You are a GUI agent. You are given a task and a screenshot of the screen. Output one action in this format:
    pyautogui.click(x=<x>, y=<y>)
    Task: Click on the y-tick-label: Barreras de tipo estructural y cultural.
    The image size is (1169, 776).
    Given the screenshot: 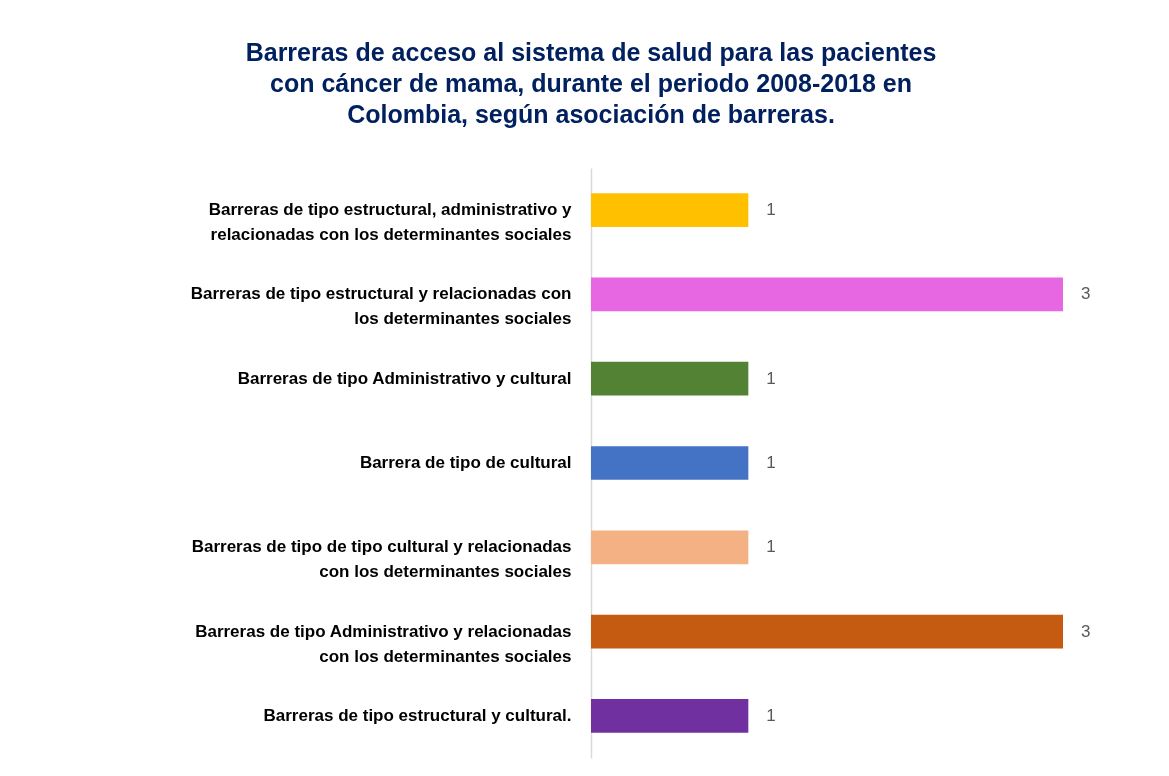 What is the action you would take?
    pyautogui.click(x=417, y=715)
    